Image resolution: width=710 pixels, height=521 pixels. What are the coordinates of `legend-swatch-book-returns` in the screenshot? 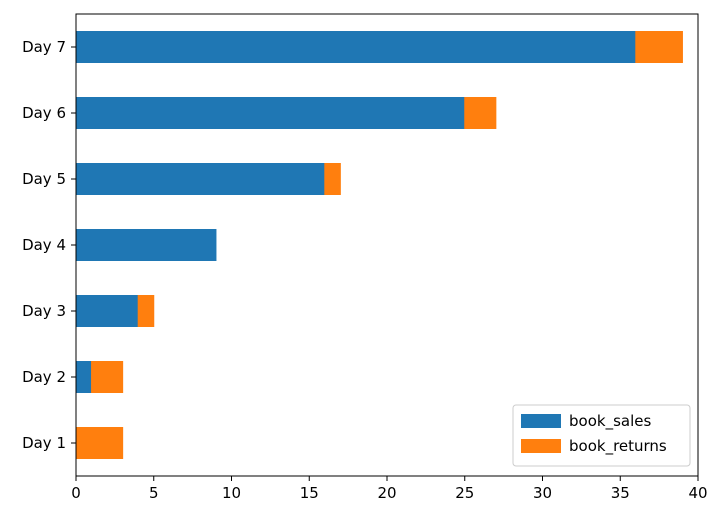 It's located at (541, 446).